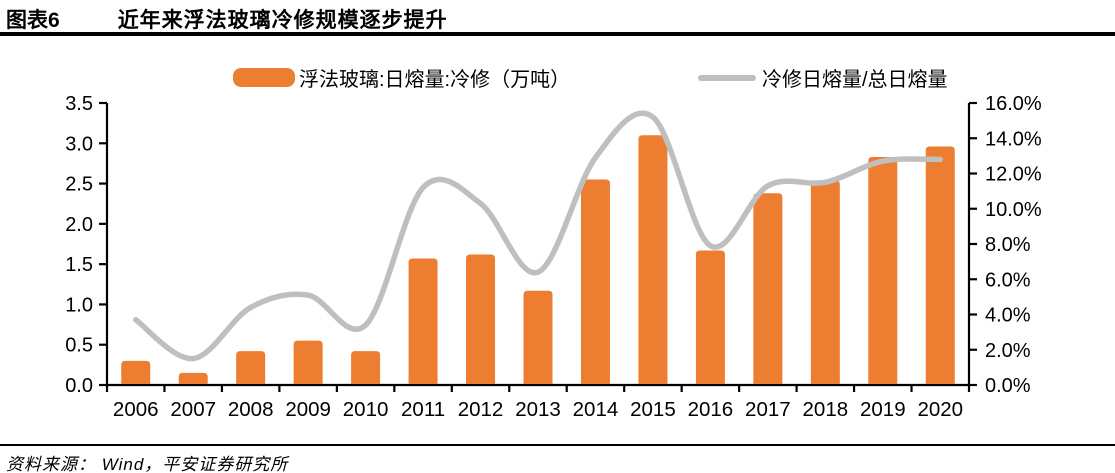 The height and width of the screenshot is (473, 1115). Describe the element at coordinates (768, 409) in the screenshot. I see `x-axis-label: 2017` at that location.